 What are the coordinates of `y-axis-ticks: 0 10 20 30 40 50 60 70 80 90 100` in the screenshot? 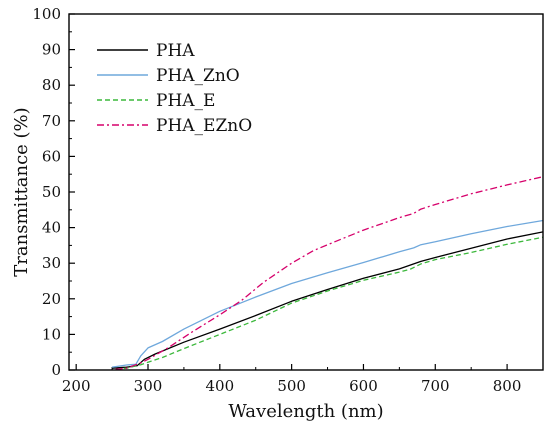 It's located at (53, 192).